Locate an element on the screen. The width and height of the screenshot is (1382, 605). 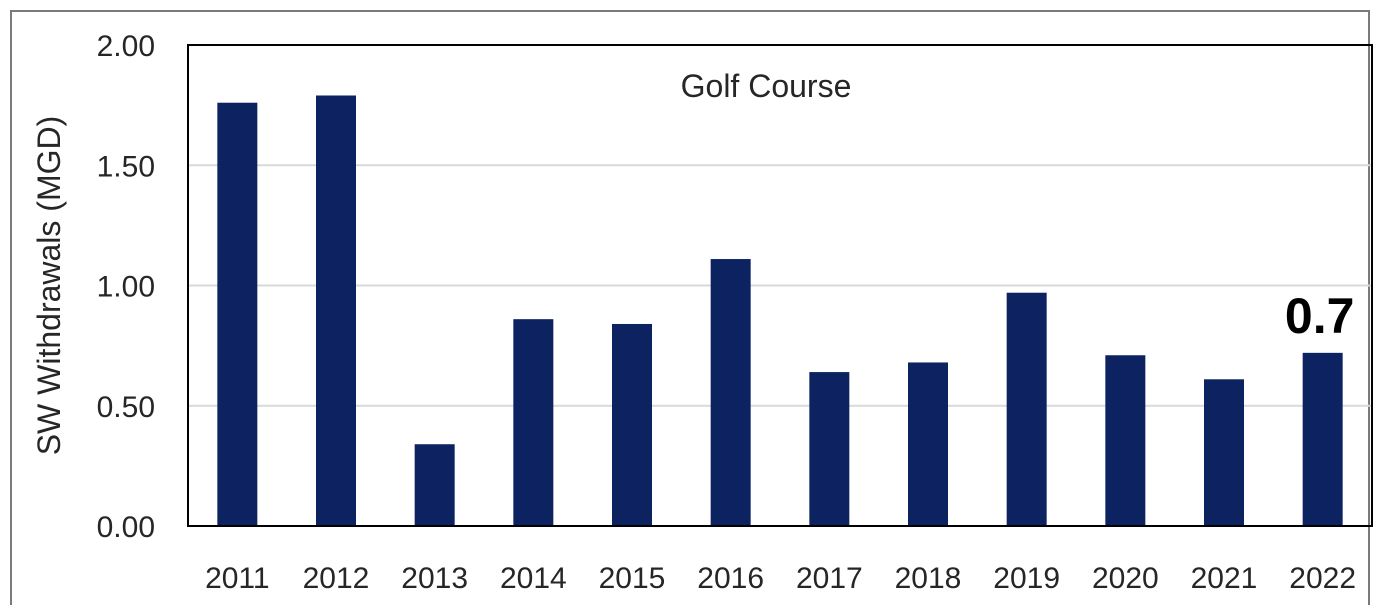
bar-2020 is located at coordinates (1125, 440).